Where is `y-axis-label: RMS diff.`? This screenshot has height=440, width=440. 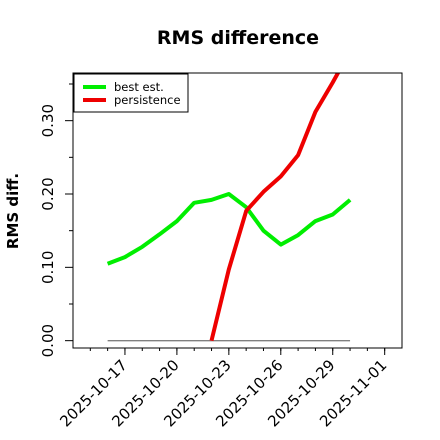 y-axis-label: RMS diff. is located at coordinates (13, 211).